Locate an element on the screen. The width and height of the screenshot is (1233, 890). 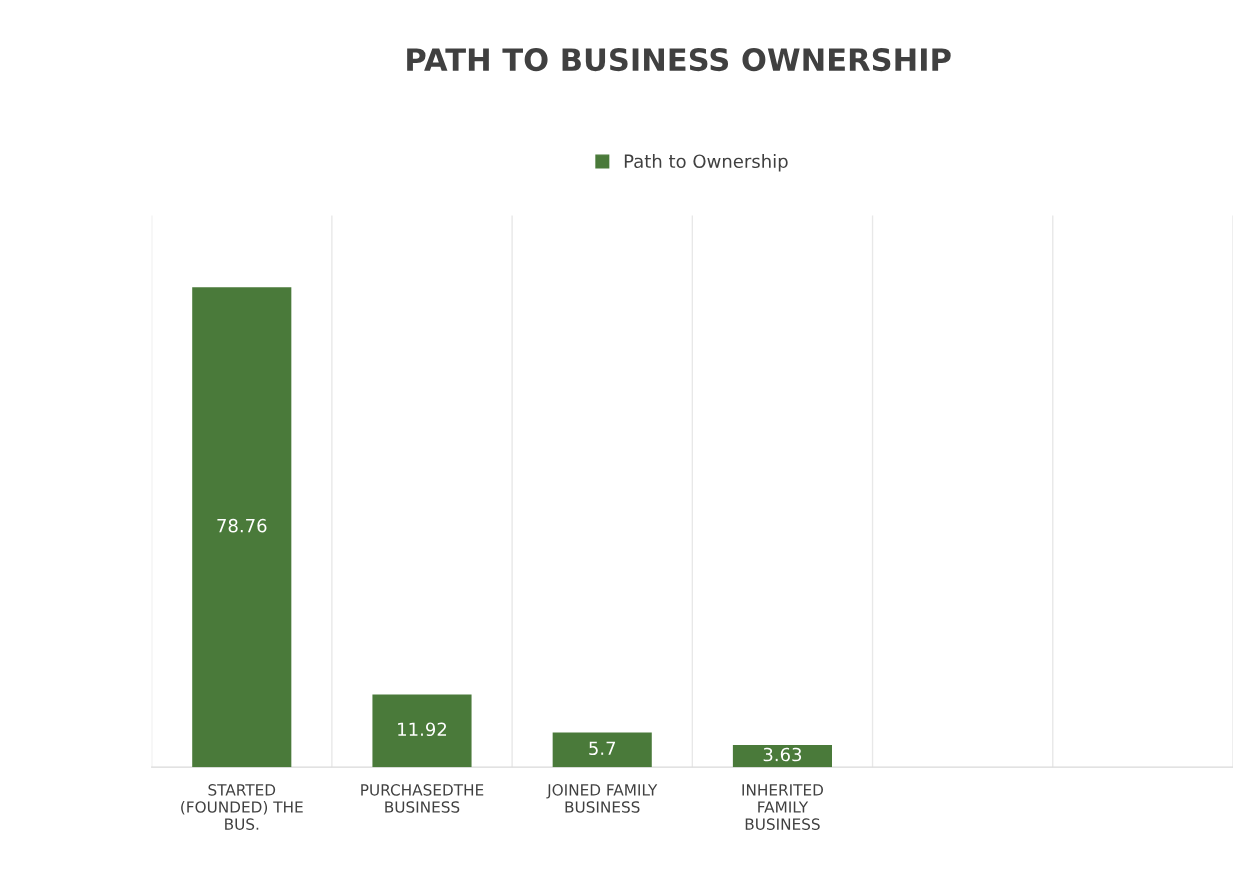
data-label: 11.92 is located at coordinates (422, 729).